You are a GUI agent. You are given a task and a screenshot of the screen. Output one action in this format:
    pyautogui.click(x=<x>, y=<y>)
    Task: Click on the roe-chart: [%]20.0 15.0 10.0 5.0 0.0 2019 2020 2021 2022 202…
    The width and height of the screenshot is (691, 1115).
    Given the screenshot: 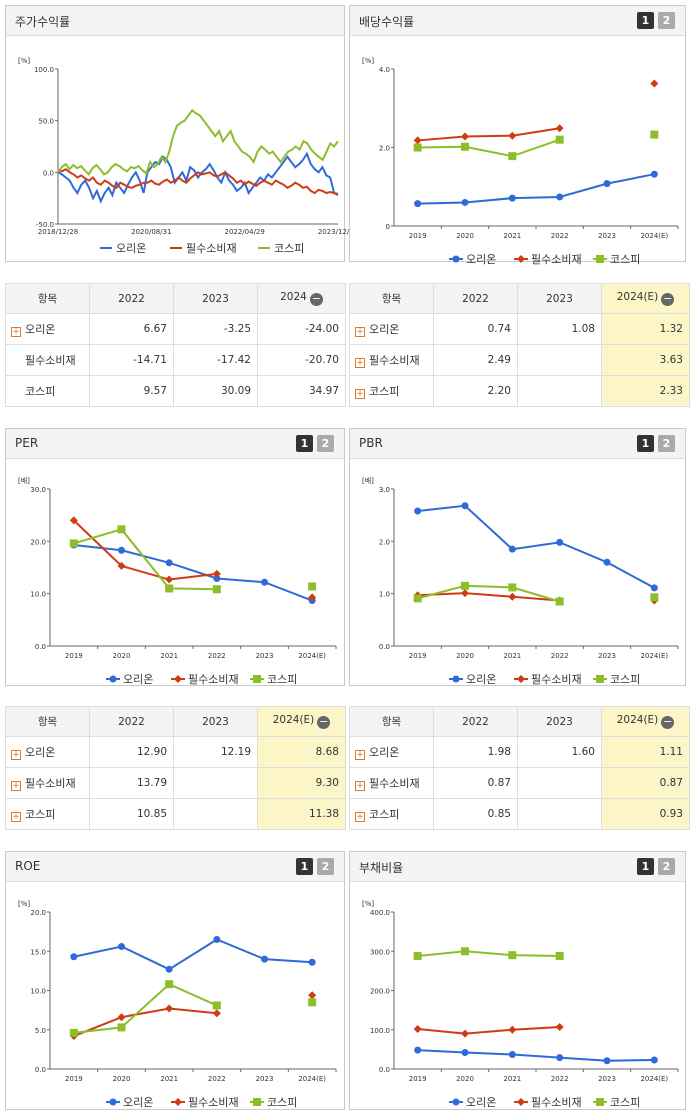 What is the action you would take?
    pyautogui.click(x=177, y=1004)
    